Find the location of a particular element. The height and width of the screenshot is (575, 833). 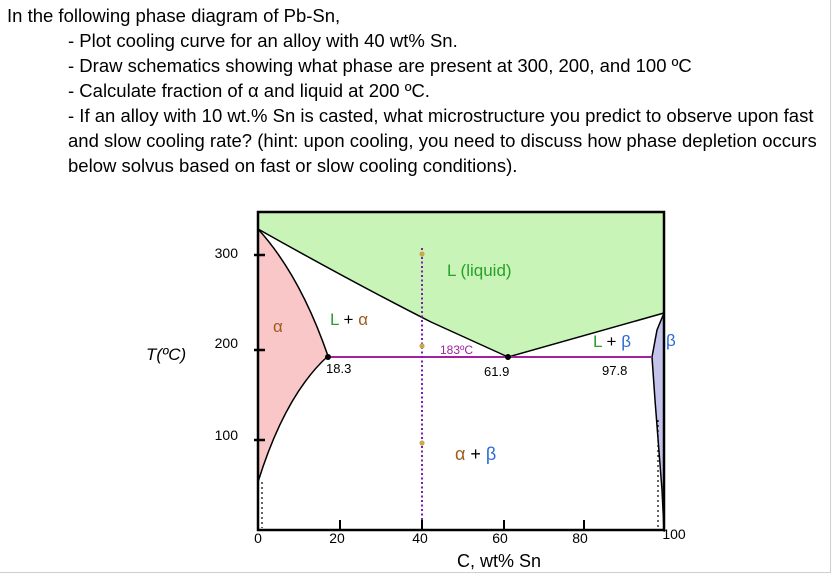

label-l-plus-alpha-part-0: L is located at coordinates (334, 319).